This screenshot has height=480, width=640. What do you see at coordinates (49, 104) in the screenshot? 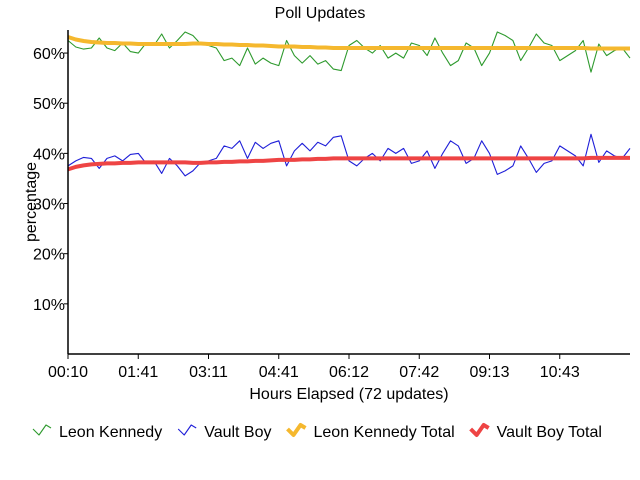
I see `y-tick-label: 50%` at bounding box center [49, 104].